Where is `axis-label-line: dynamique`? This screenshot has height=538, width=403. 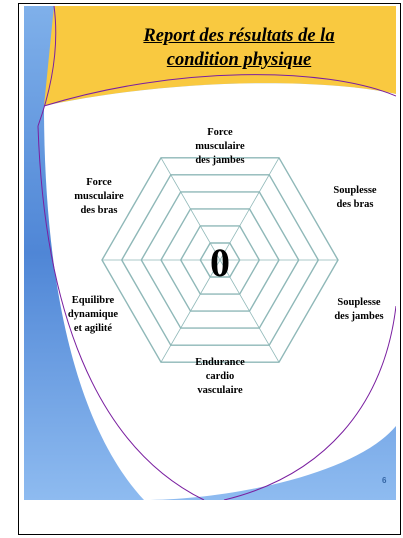
axis-label-line: dynamique is located at coordinates (93, 314).